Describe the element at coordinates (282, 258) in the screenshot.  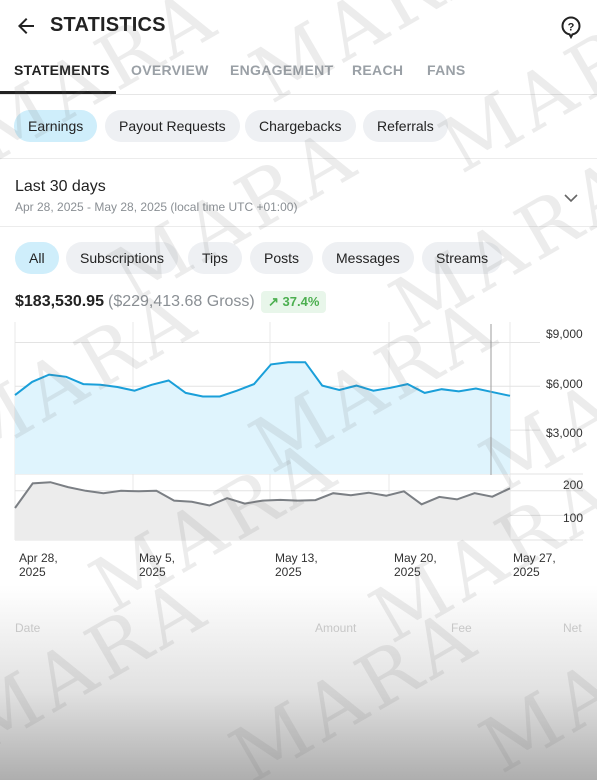
I see `filter-posts: Posts` at that location.